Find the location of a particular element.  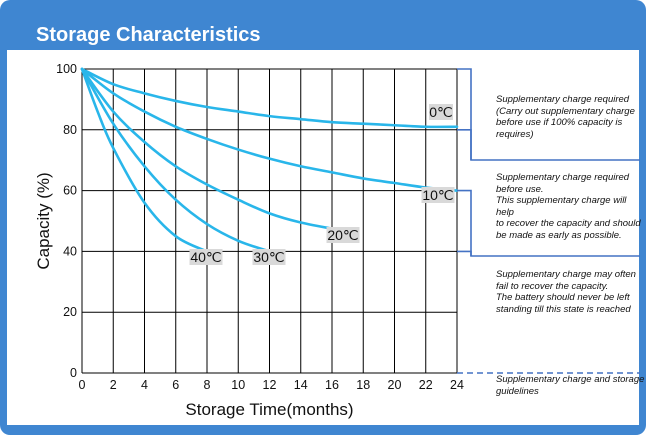

y-axis-title: Capacity (%) is located at coordinates (43, 220).